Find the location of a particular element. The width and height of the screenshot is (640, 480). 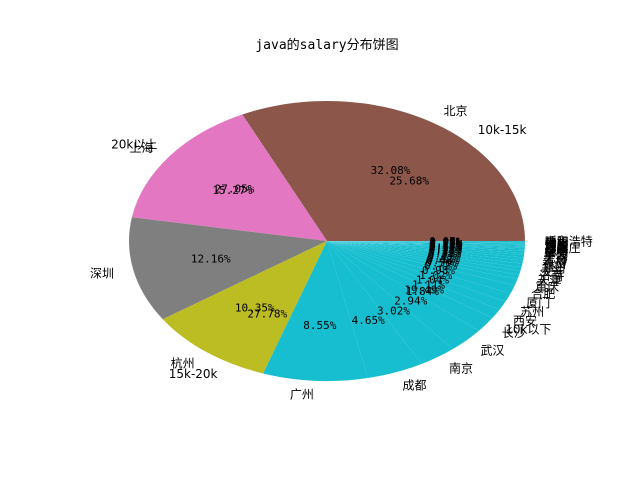

slice-percent-s1-0: 25.68% is located at coordinates (409, 180).